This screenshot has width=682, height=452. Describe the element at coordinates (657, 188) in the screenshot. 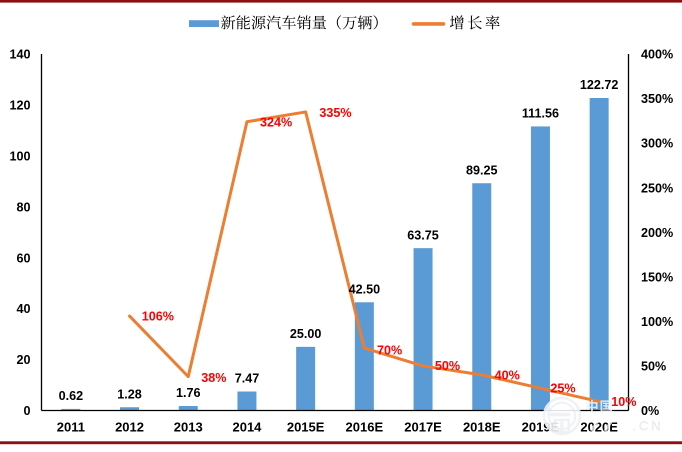

I see `svg-text: 250%` at that location.